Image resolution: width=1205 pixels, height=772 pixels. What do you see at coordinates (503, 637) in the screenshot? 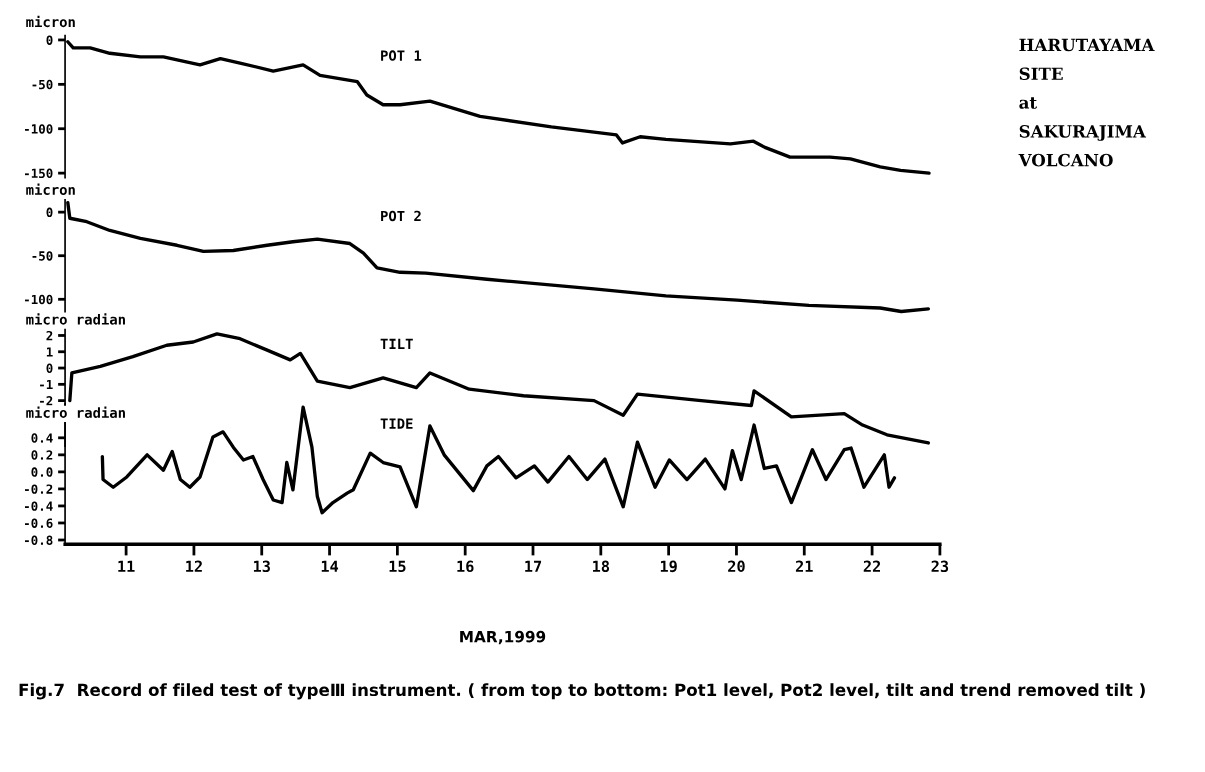
I see `x-axis-title: MAR,1999` at bounding box center [503, 637].